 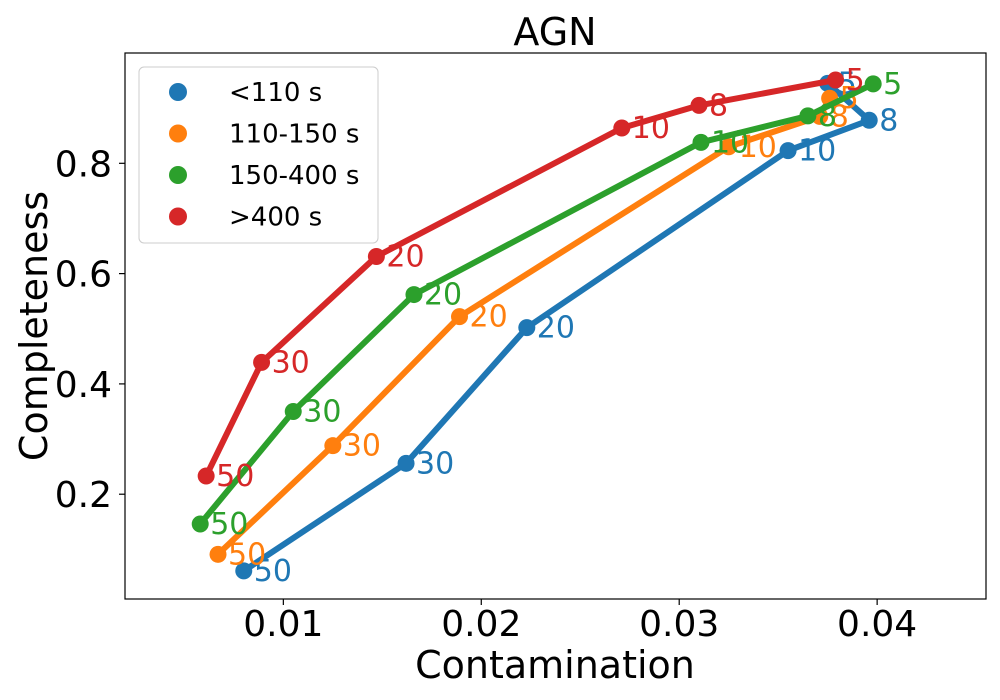 I want to click on legend-label: <110 s, so click(x=275, y=93).